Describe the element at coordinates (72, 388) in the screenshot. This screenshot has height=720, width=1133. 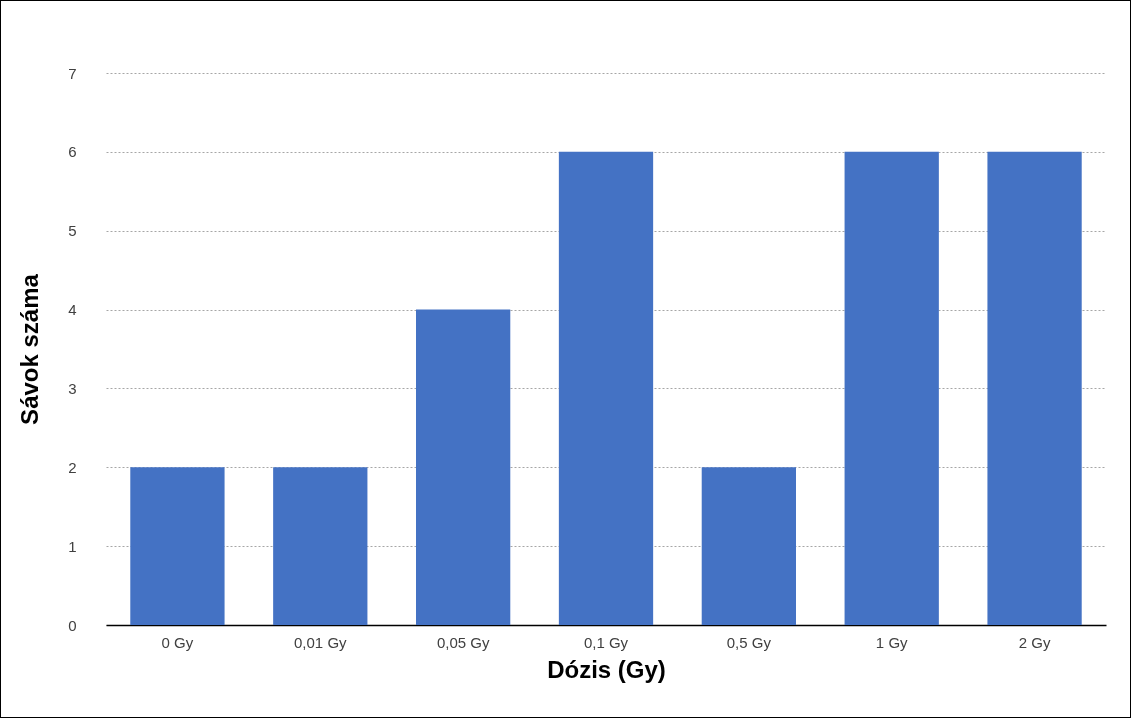
I see `y-tick-label: 3` at that location.